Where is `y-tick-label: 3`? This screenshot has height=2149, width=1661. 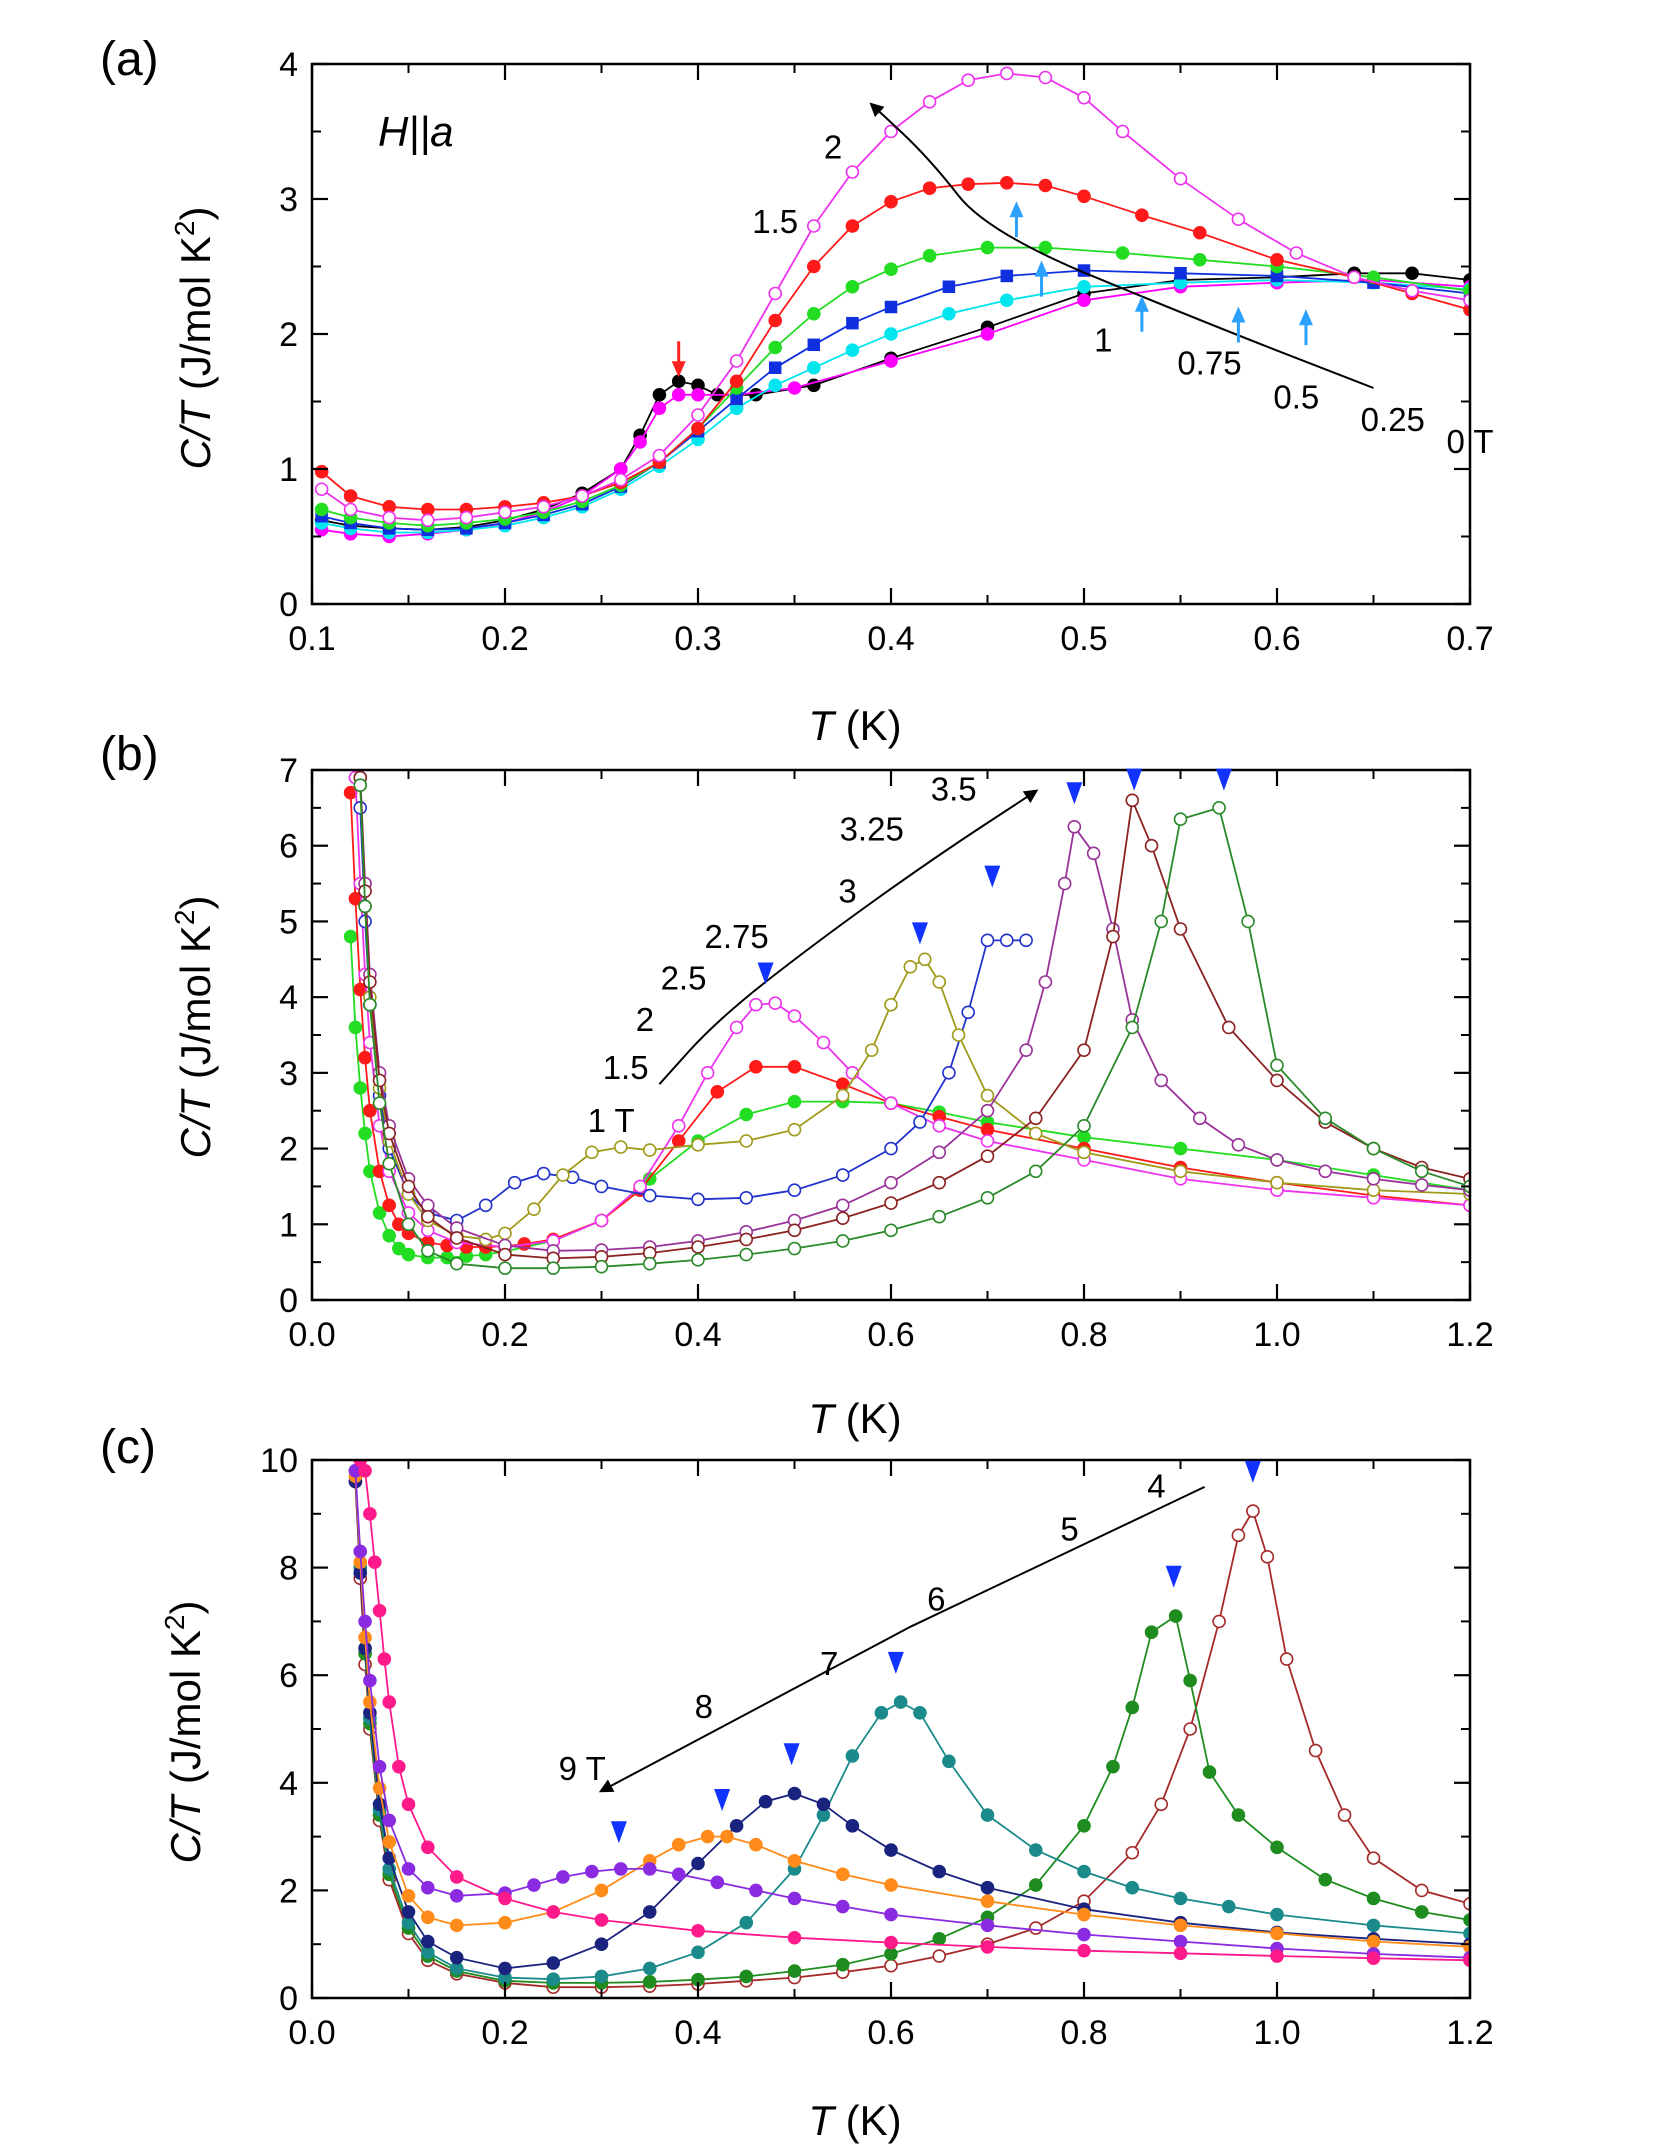 y-tick-label: 3 is located at coordinates (288, 200).